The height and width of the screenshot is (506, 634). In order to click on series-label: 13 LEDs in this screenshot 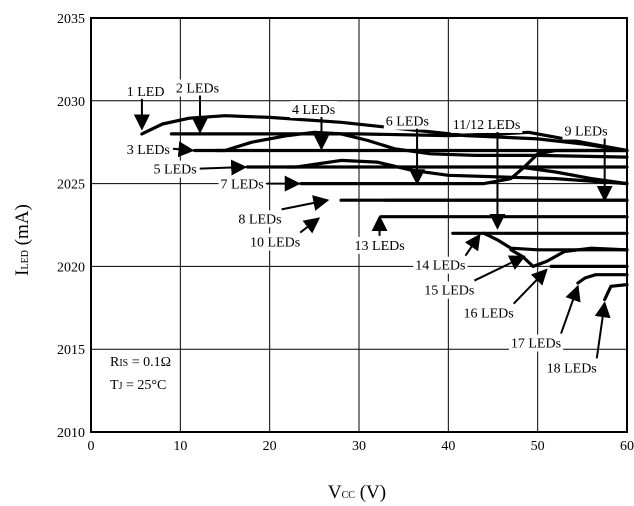, I will do `click(380, 246)`.